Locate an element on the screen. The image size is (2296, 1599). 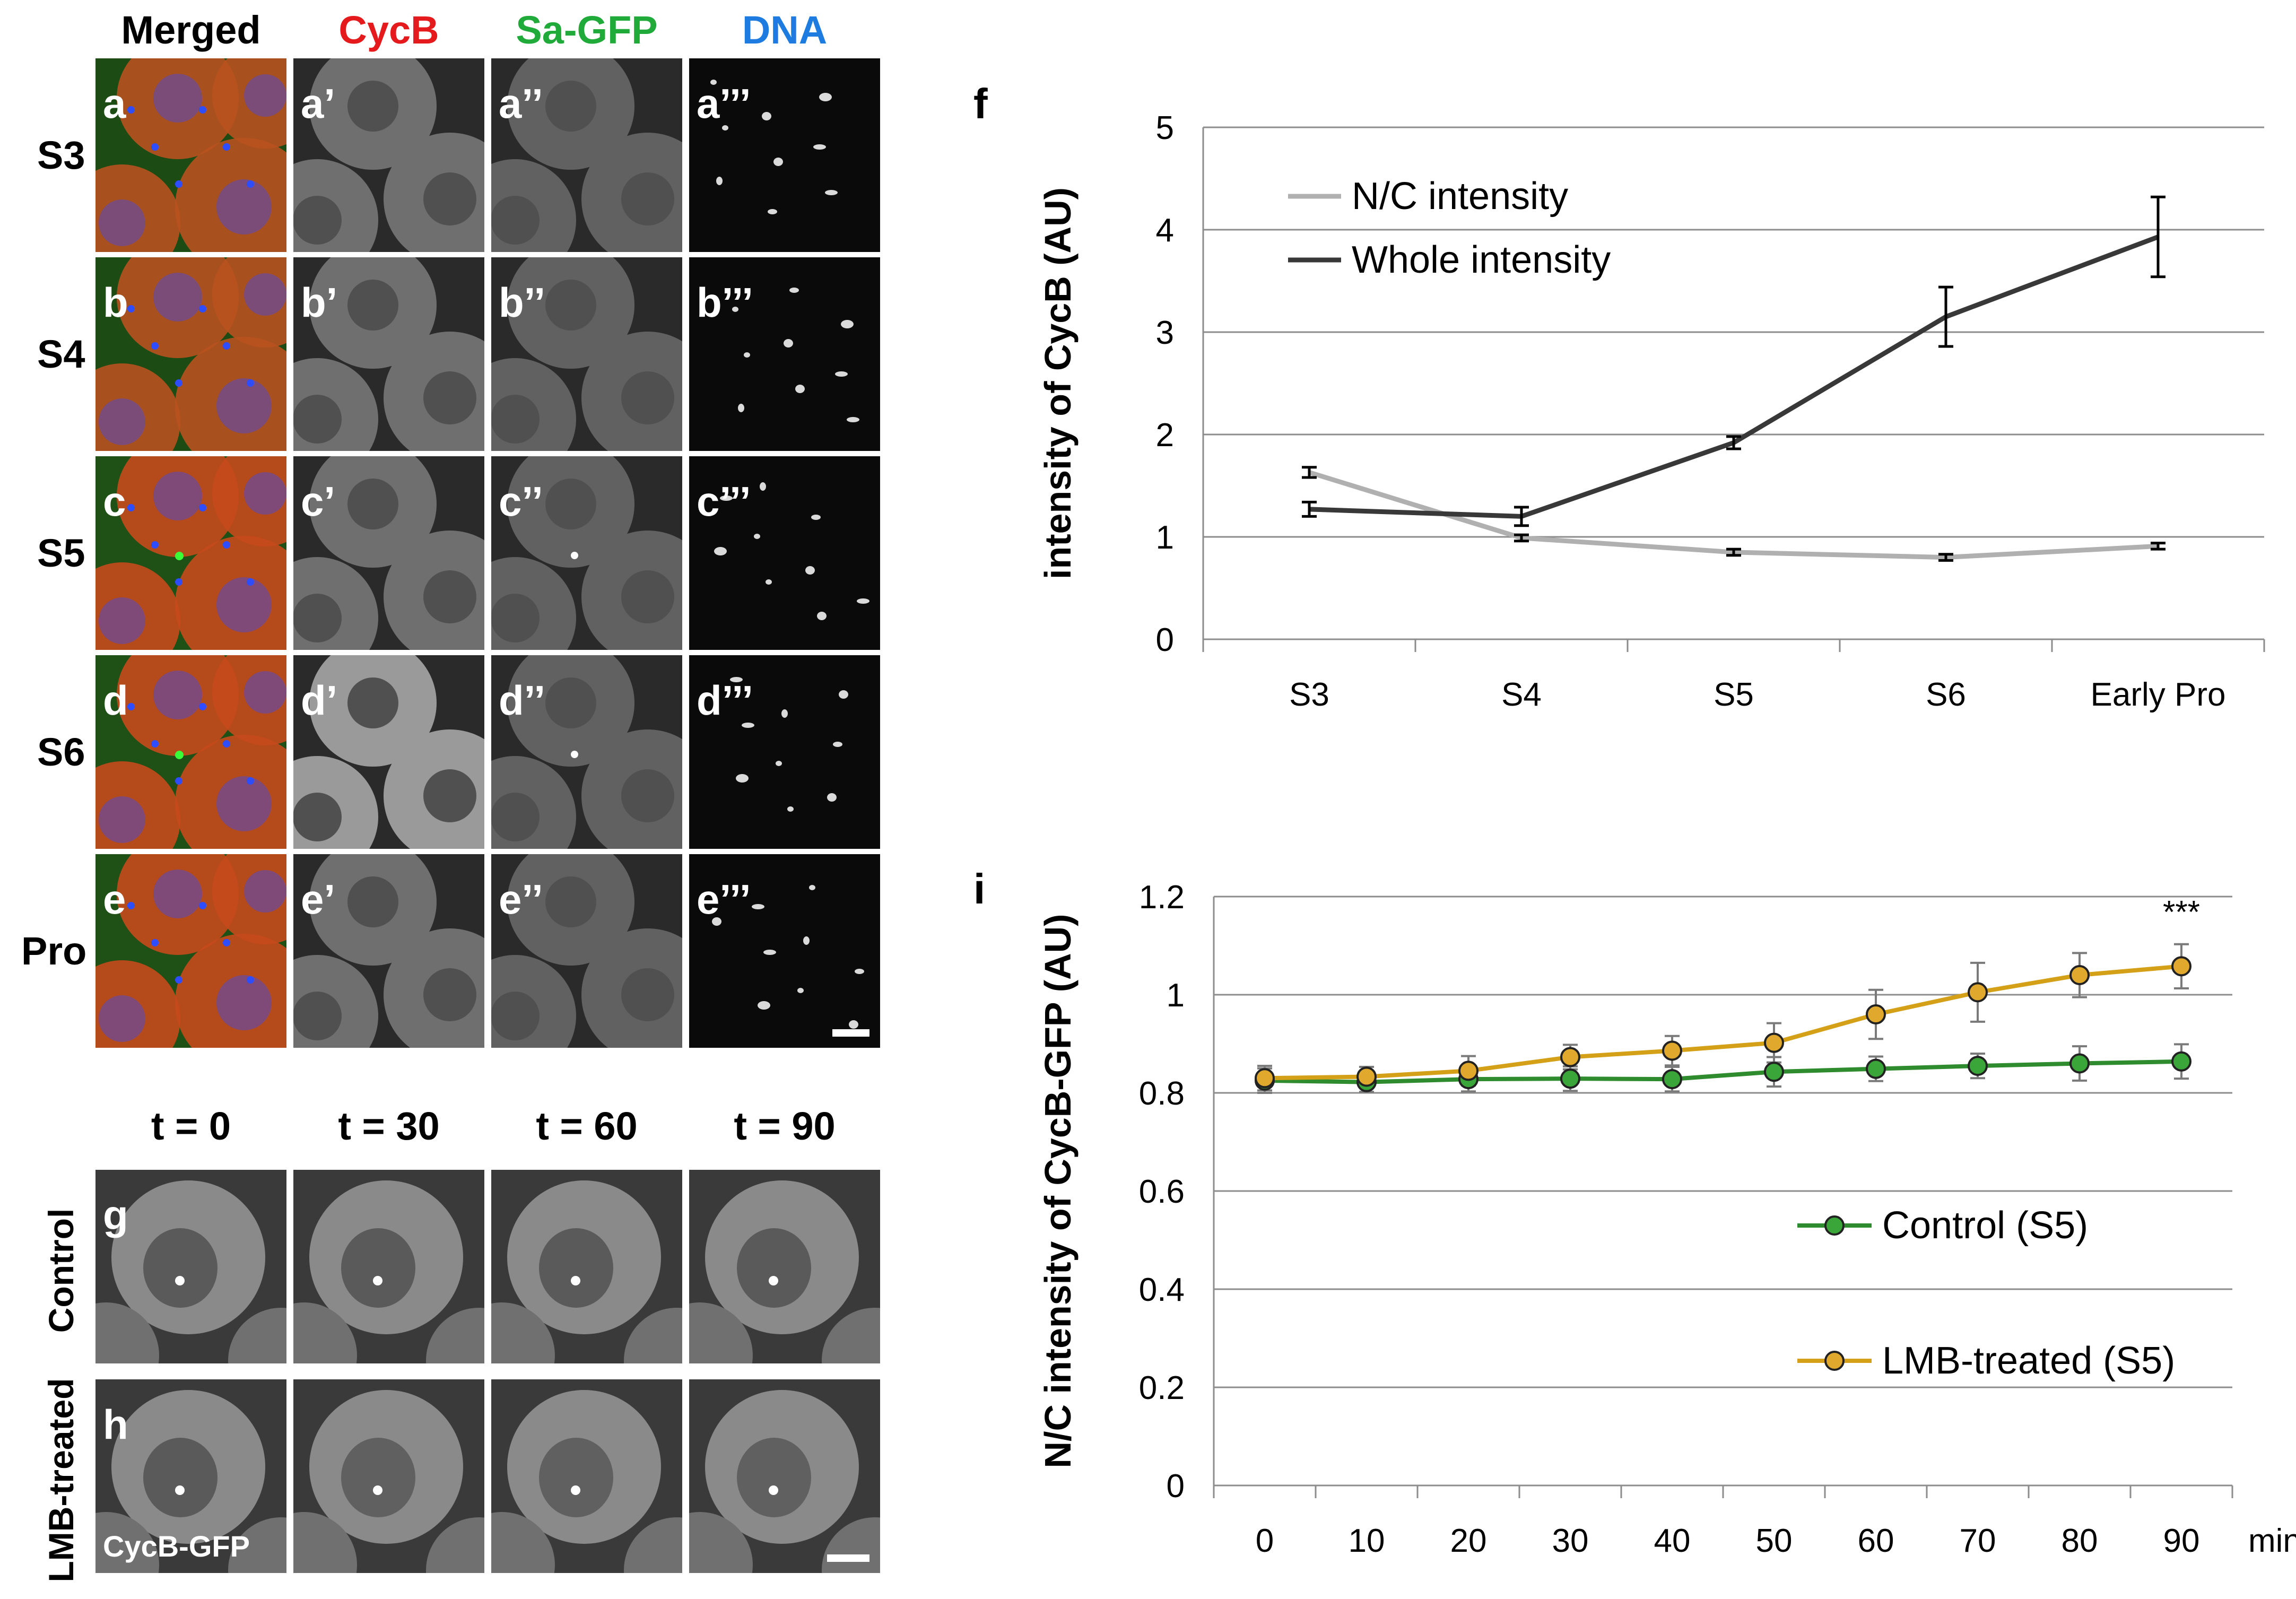
series-line-control is located at coordinates (1723, 1071).